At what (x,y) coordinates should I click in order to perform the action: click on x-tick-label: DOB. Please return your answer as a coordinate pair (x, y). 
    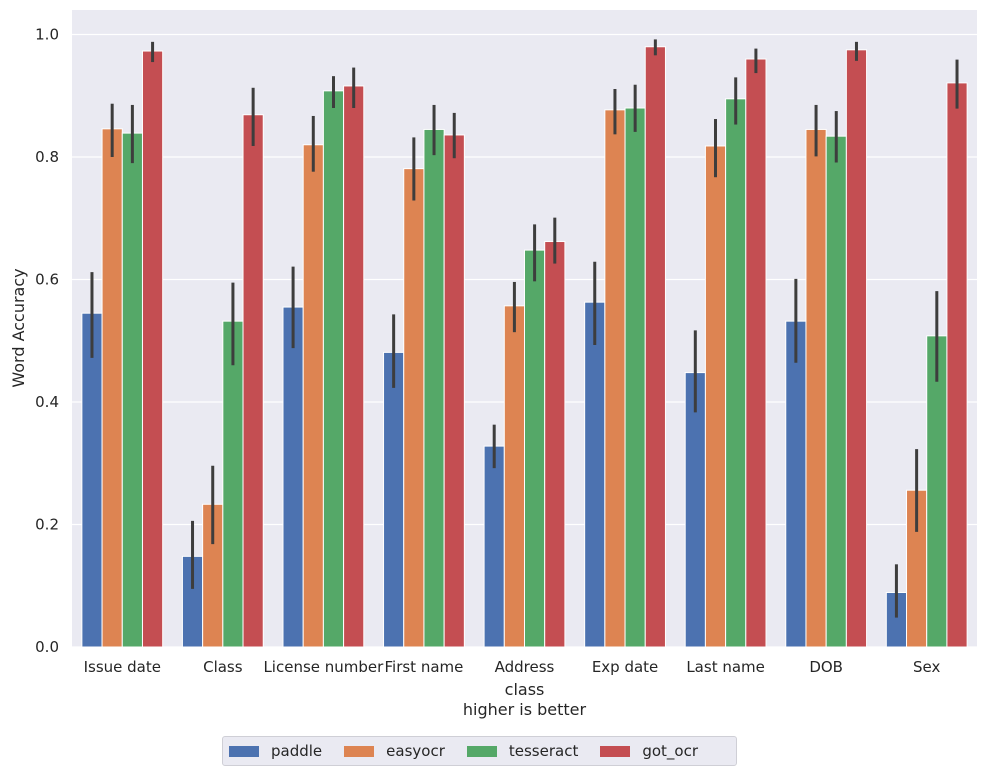
    Looking at the image, I should click on (826, 667).